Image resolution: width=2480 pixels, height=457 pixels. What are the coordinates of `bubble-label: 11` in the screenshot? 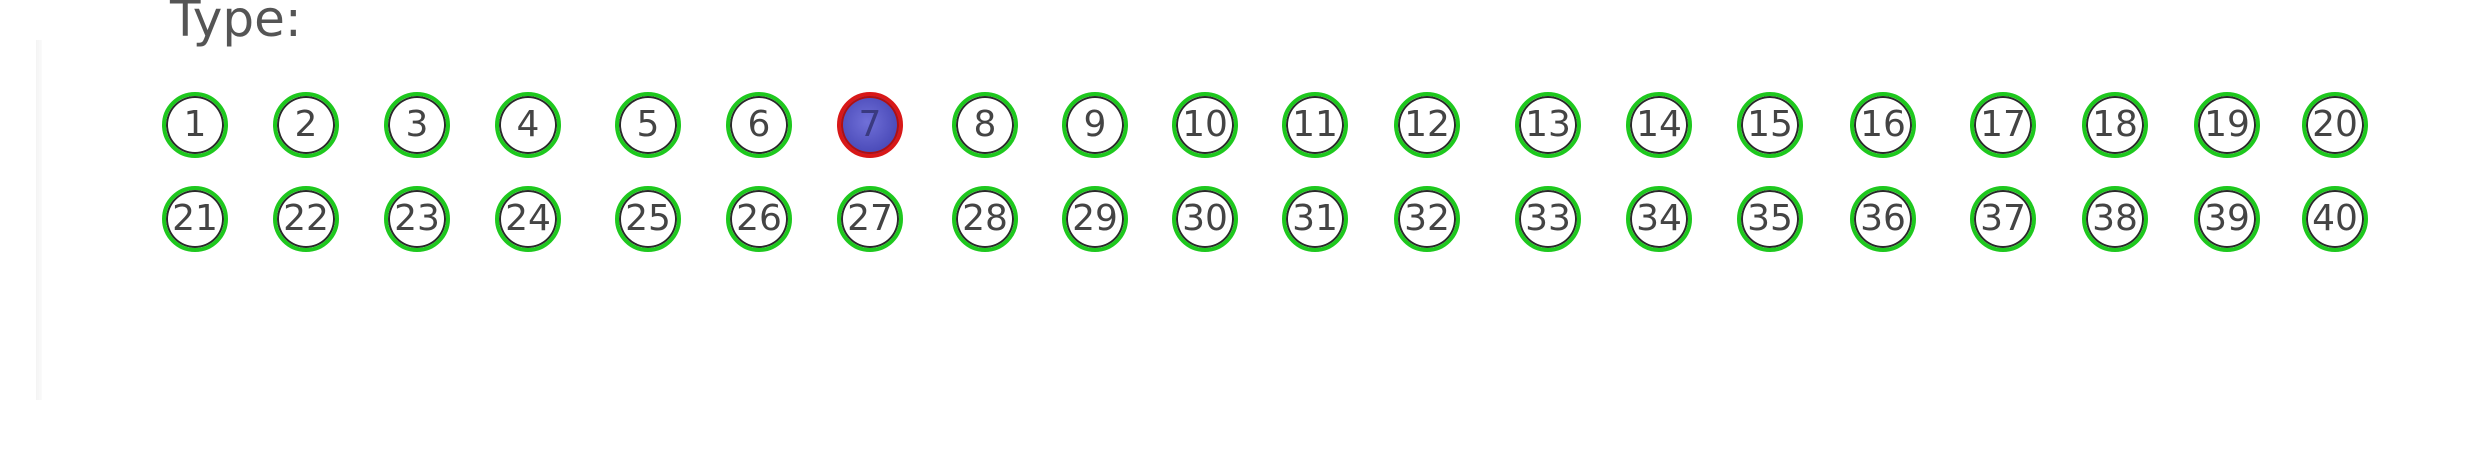 It's located at (1315, 124).